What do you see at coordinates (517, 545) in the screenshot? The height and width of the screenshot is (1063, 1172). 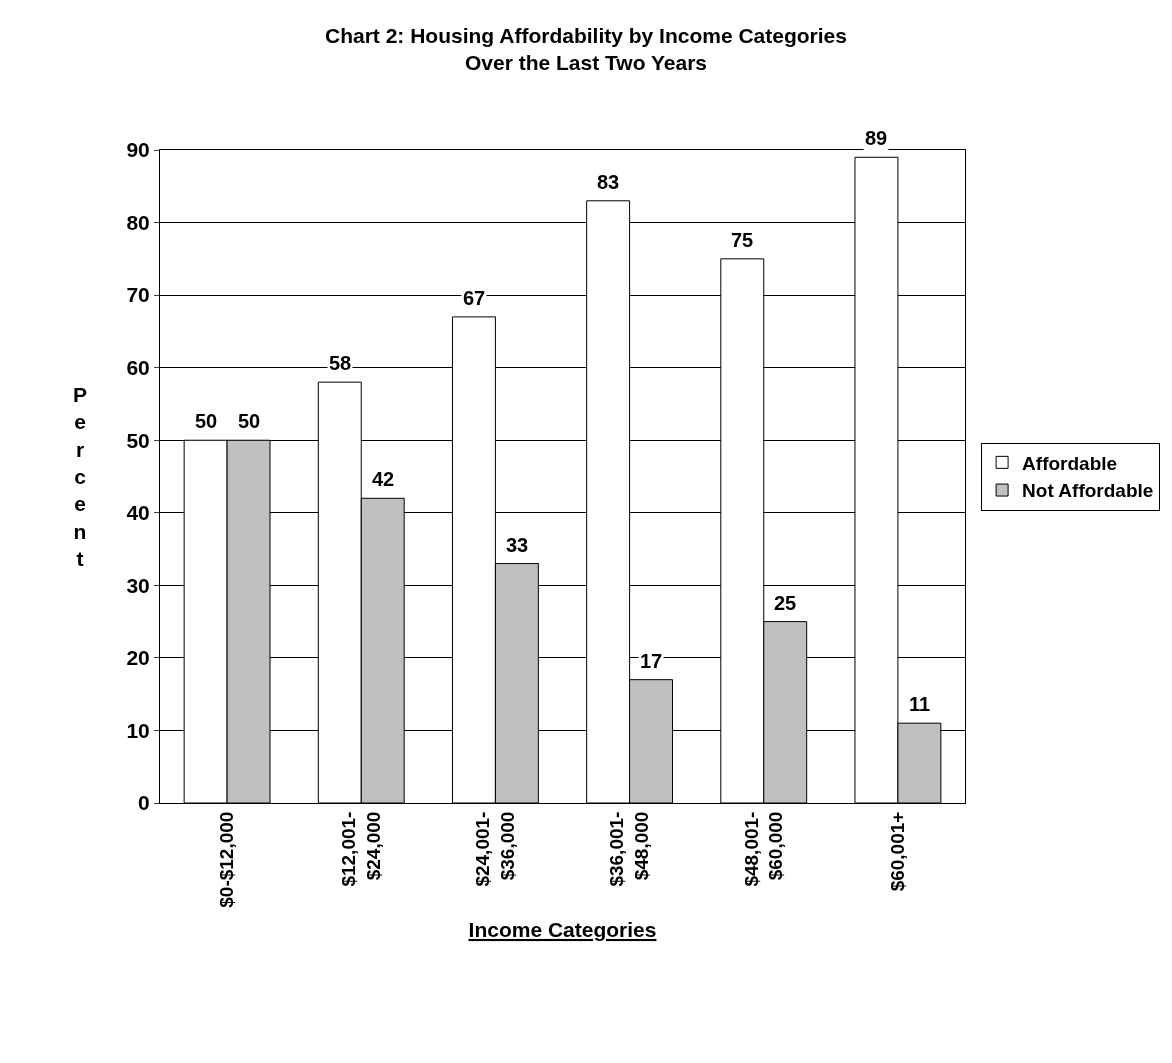 I see `data-label: 33` at bounding box center [517, 545].